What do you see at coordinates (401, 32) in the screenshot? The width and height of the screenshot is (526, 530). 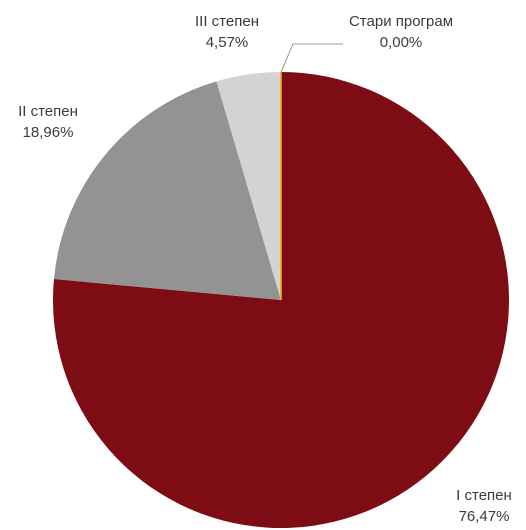 I see `slice-label-стари-програм: Стари програм 0,00%` at bounding box center [401, 32].